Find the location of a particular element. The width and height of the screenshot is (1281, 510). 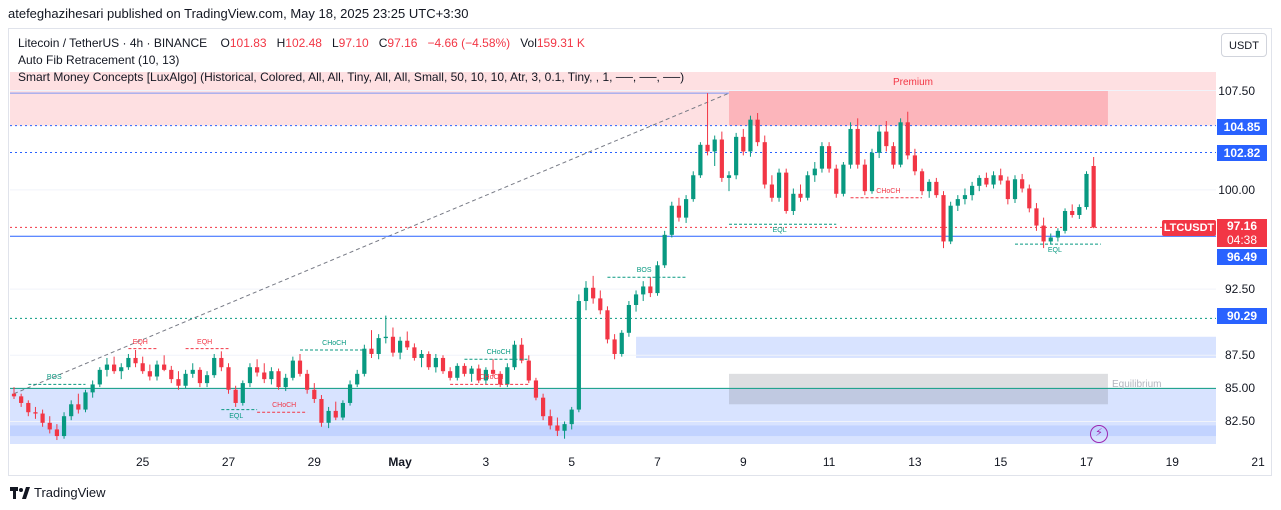

symbol-title: Litecoin / TetherUS · 4h · BINANCE is located at coordinates (113, 43).